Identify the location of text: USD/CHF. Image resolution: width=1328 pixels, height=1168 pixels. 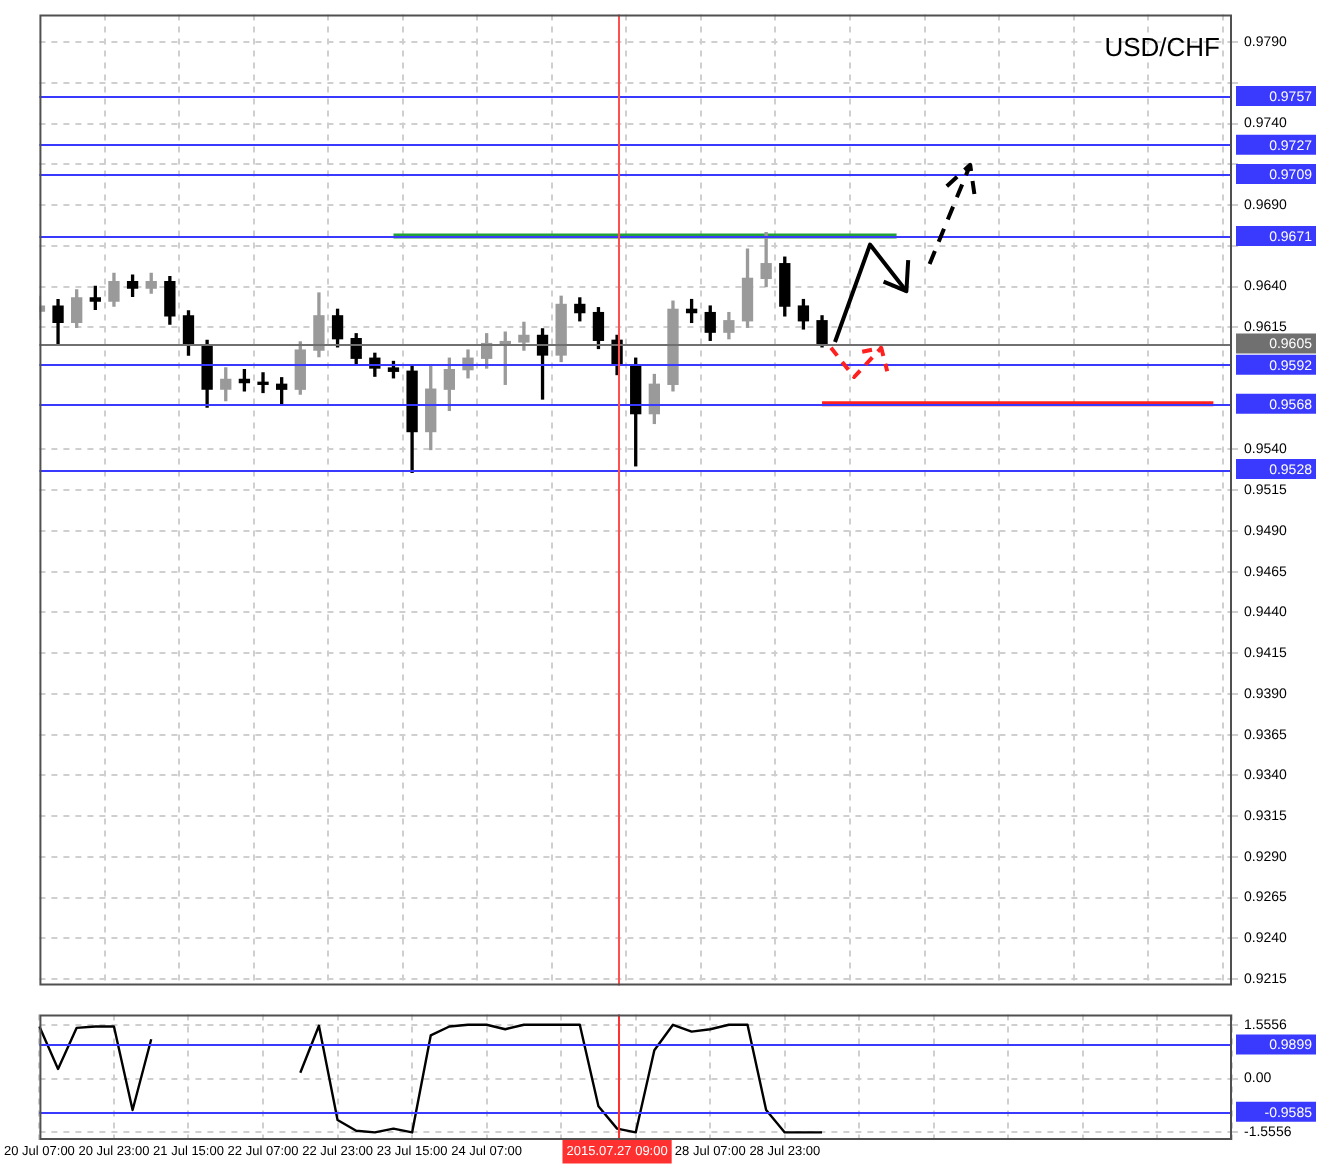
(1162, 47).